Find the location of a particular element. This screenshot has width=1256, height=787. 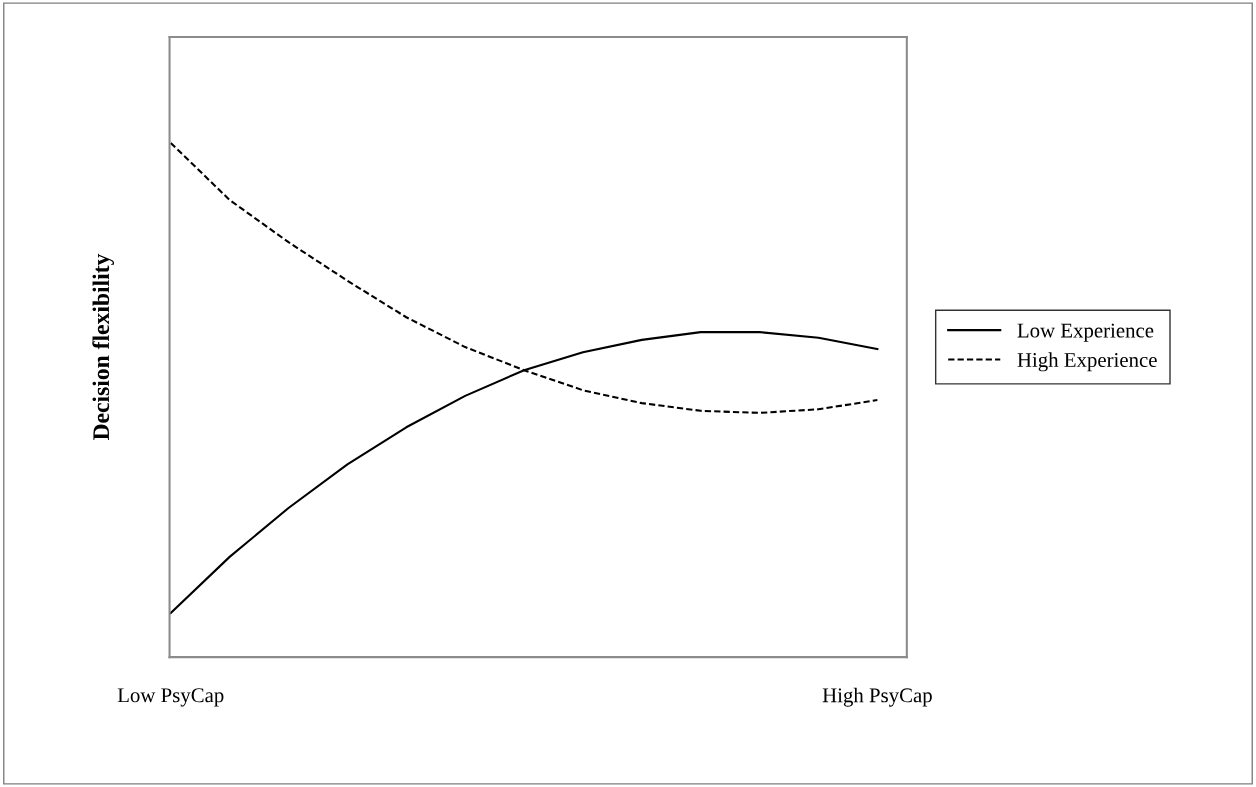

legend-label: Low Experience is located at coordinates (1085, 332).